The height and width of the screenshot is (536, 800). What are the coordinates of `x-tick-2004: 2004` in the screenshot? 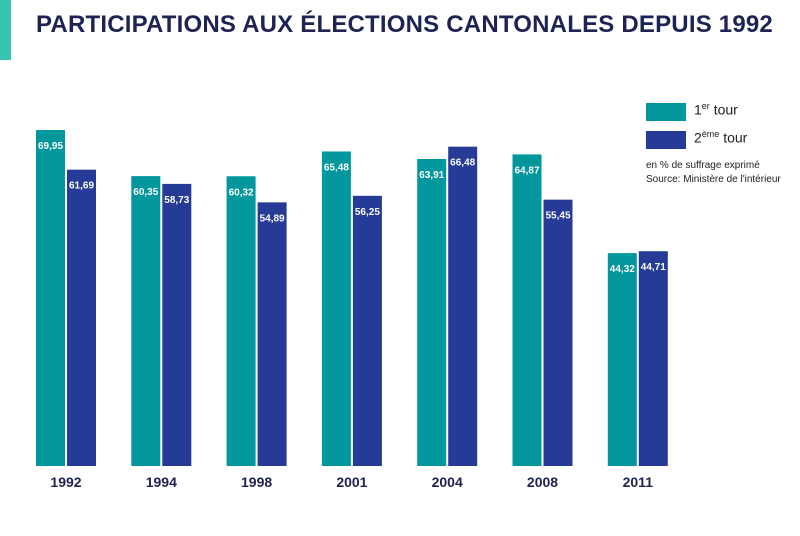 It's located at (447, 482).